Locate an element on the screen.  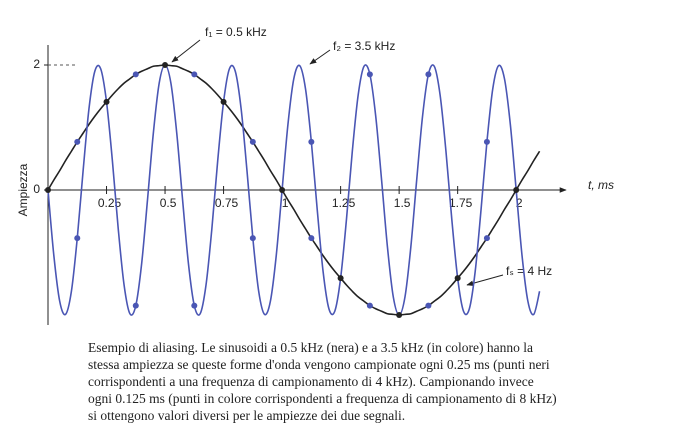
y-tick-label: 0 is located at coordinates (36, 189).